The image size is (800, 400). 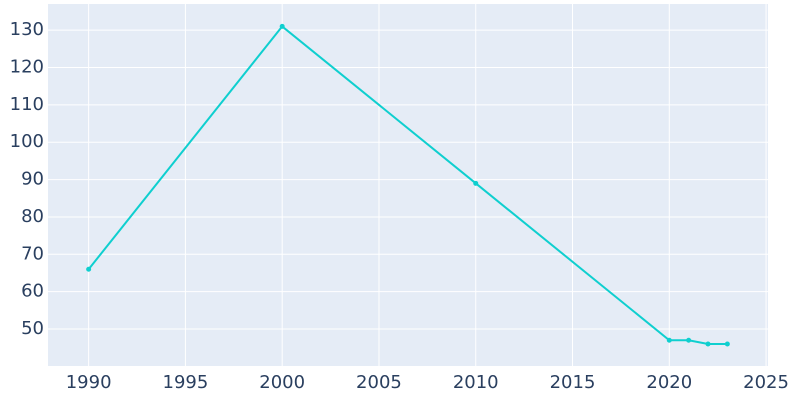 What do you see at coordinates (186, 382) in the screenshot?
I see `x-tick-label: 1995` at bounding box center [186, 382].